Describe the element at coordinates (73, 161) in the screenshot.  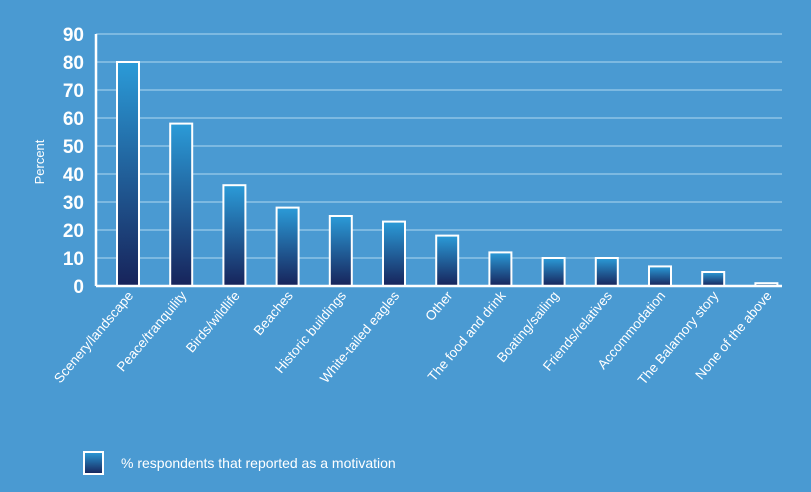
I see `y-axis-ticks: 0 10 20 30 40 50 60 70 80 90` at that location.